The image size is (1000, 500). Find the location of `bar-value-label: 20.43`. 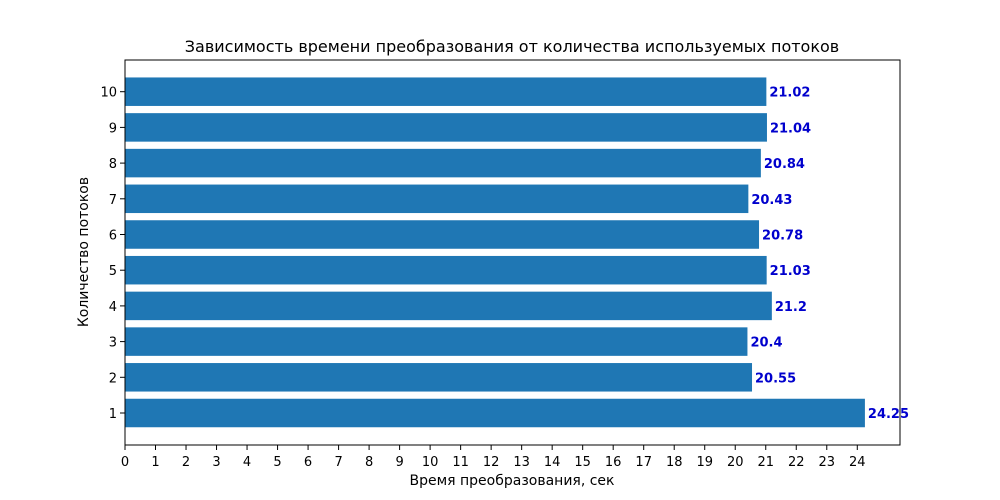

bar-value-label: 20.43 is located at coordinates (771, 200).